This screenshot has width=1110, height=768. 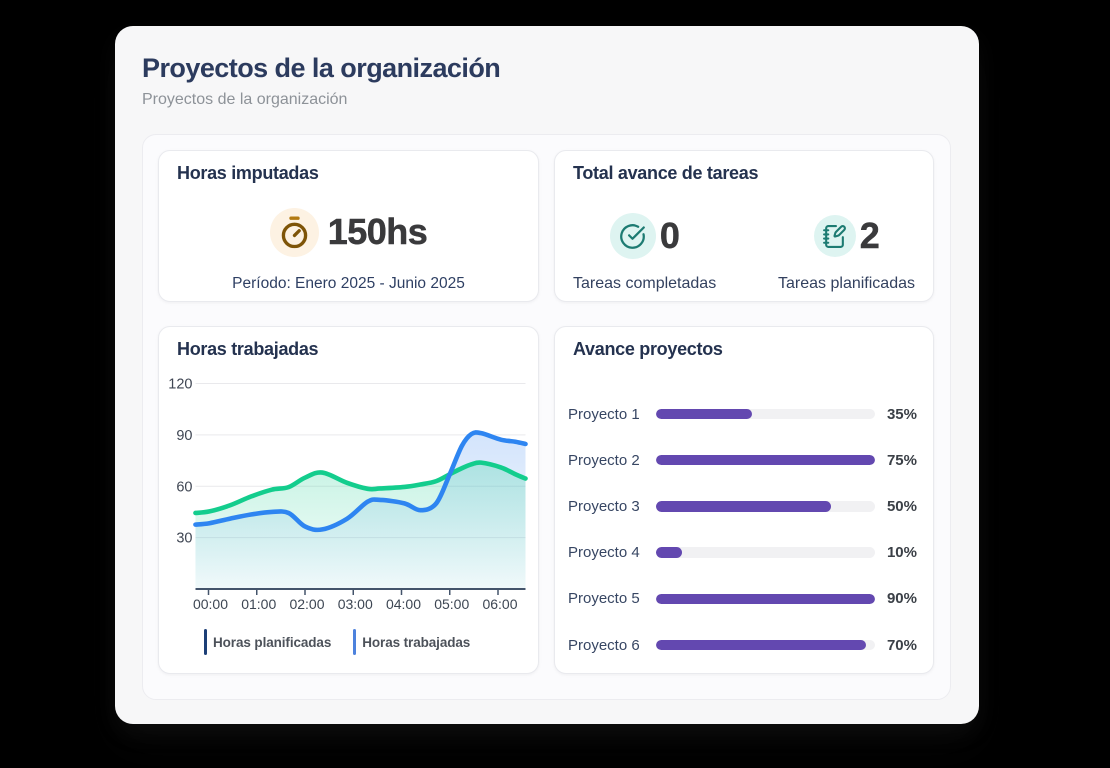 I want to click on progress-label-1: Proyecto 1, so click(x=604, y=414).